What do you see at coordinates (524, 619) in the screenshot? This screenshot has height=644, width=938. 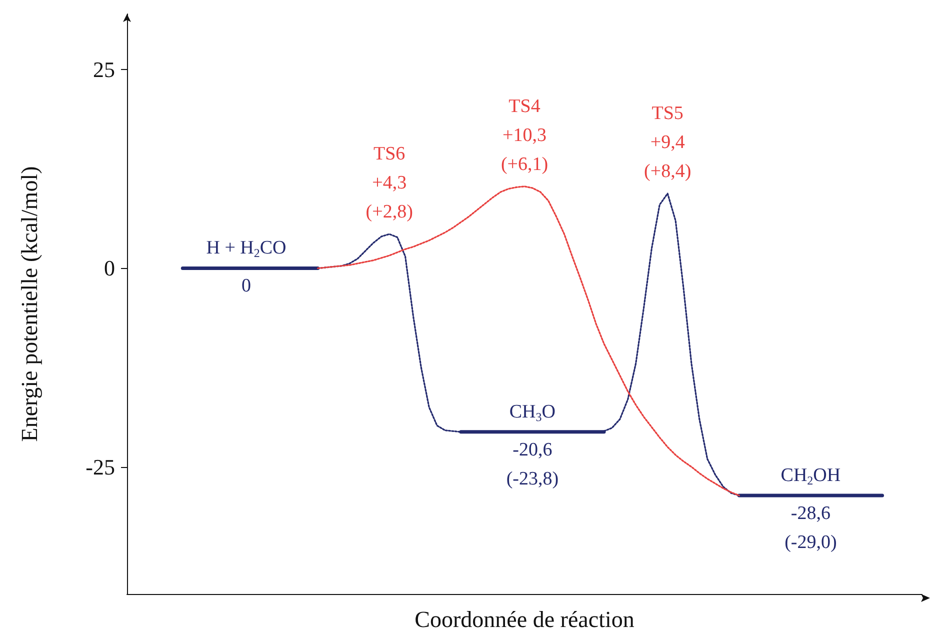 I see `x-axis-title: Coordonnée de réaction` at bounding box center [524, 619].